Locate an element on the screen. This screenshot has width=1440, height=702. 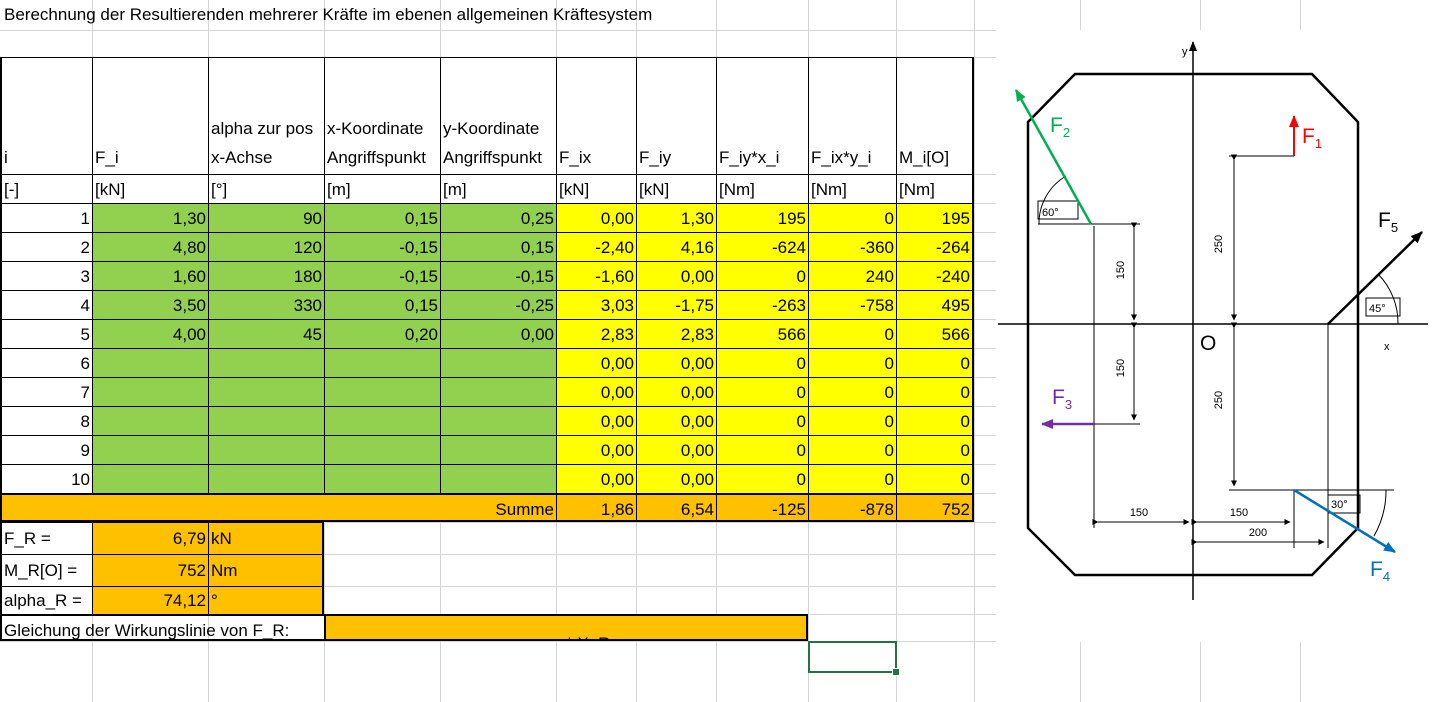
data-cell: -1,75 is located at coordinates (676, 304).